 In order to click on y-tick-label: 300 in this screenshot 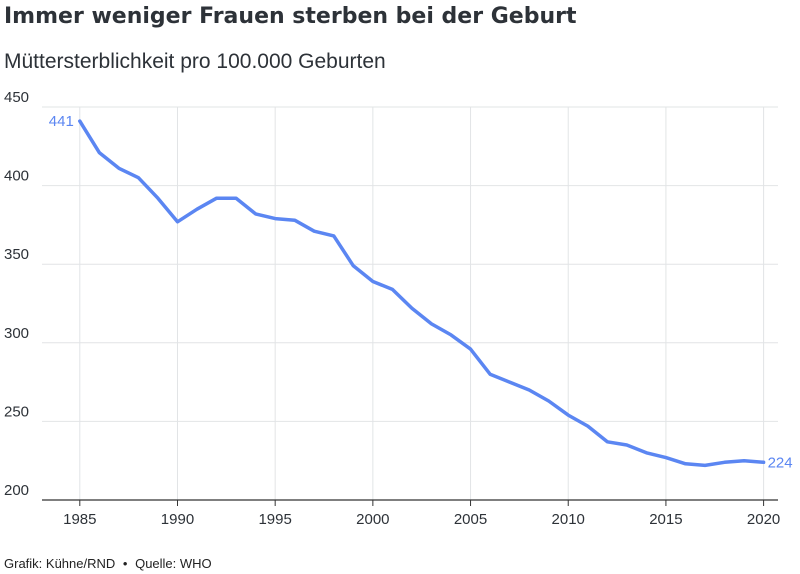, I will do `click(16, 333)`.